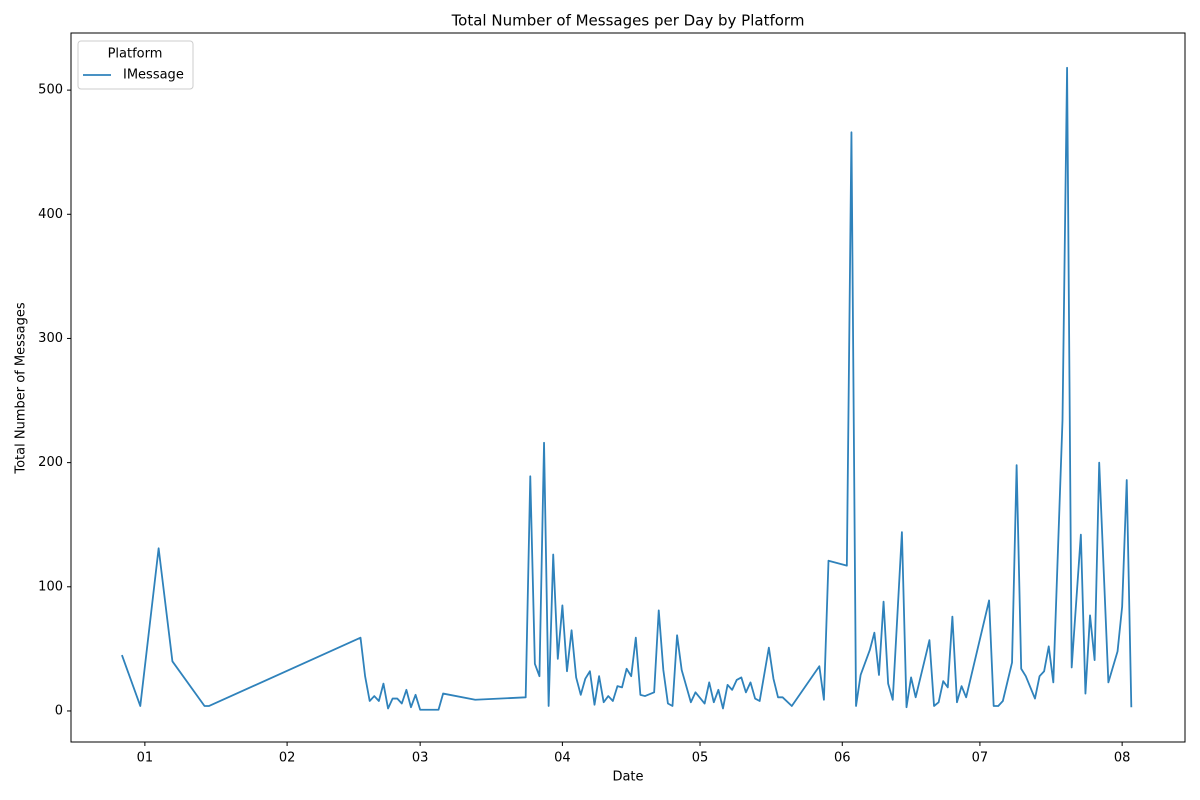 The width and height of the screenshot is (1200, 800). What do you see at coordinates (50, 586) in the screenshot?
I see `y-tick-label: 100` at bounding box center [50, 586].